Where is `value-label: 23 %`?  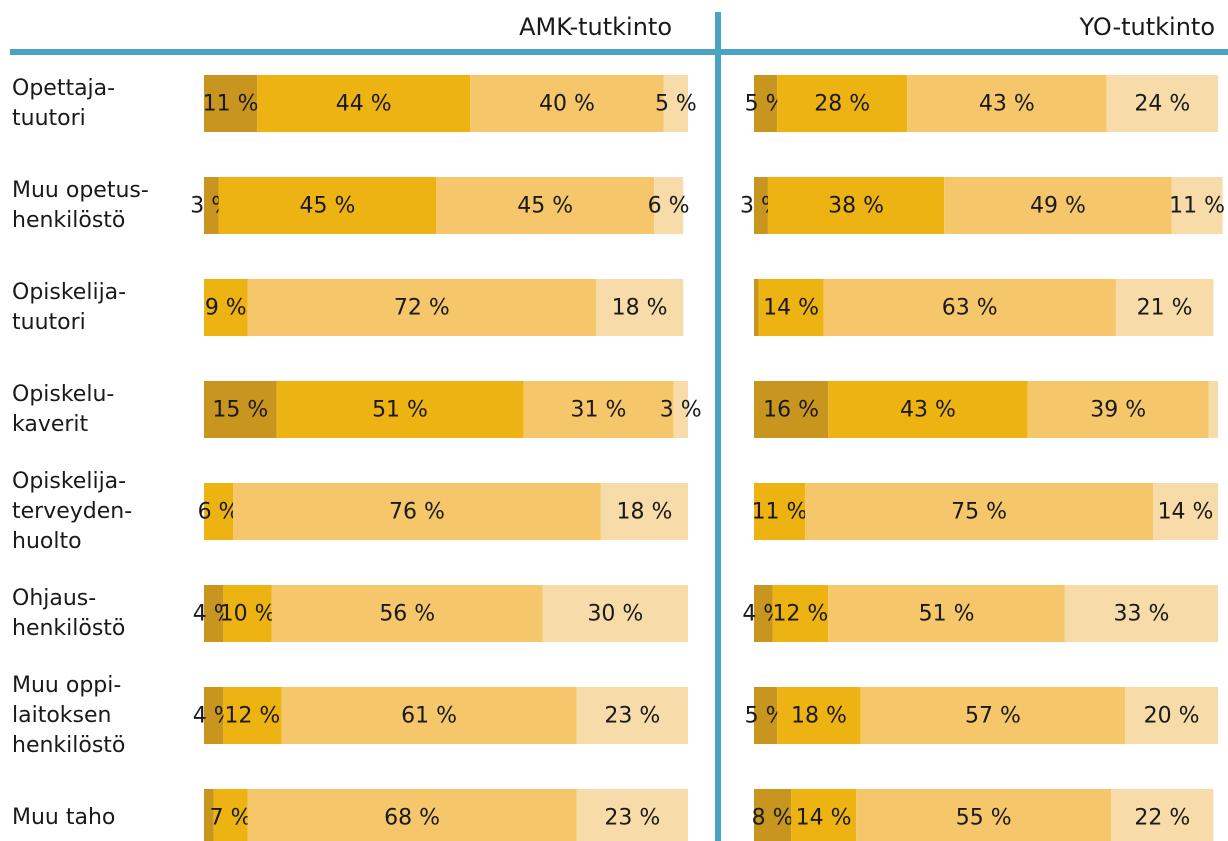
value-label: 23 % is located at coordinates (632, 818).